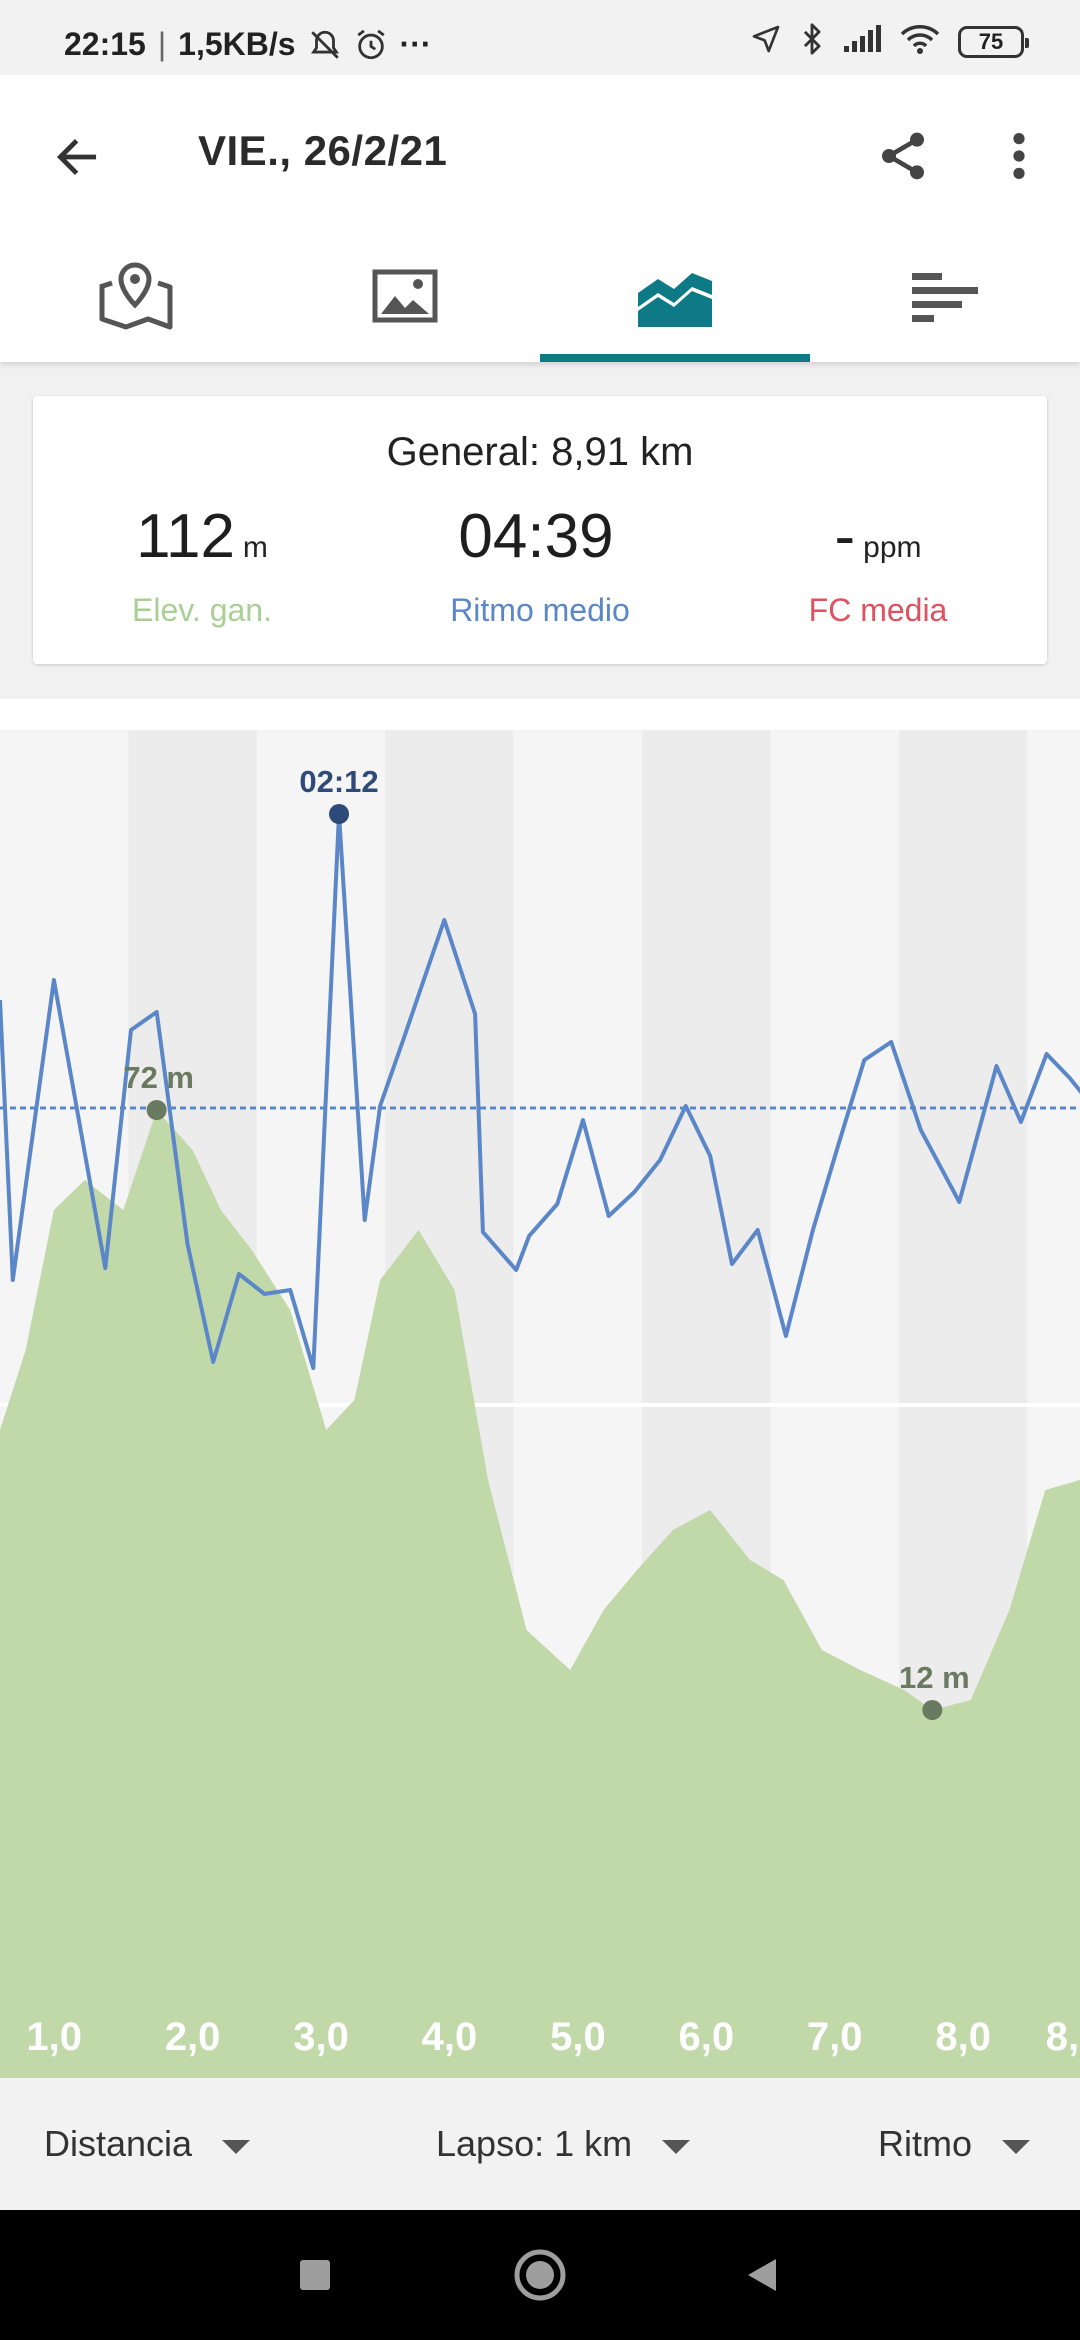 This screenshot has width=1080, height=2340. I want to click on x-tick-label: 6,0, so click(706, 2037).